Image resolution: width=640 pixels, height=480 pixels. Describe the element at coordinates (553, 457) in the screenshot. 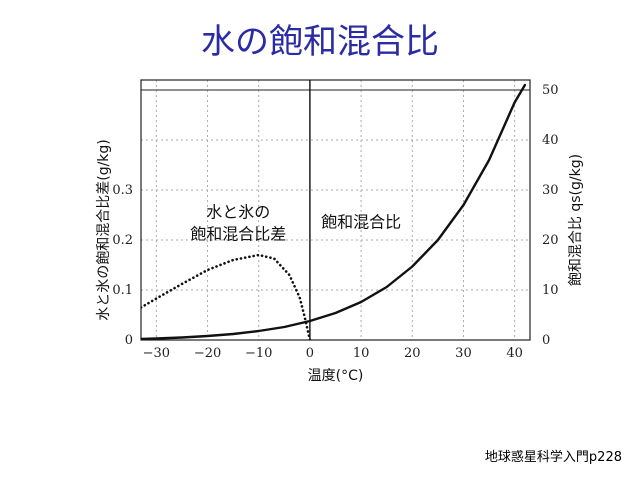

I see `source-citation: 地球惑星科学入門p228` at that location.